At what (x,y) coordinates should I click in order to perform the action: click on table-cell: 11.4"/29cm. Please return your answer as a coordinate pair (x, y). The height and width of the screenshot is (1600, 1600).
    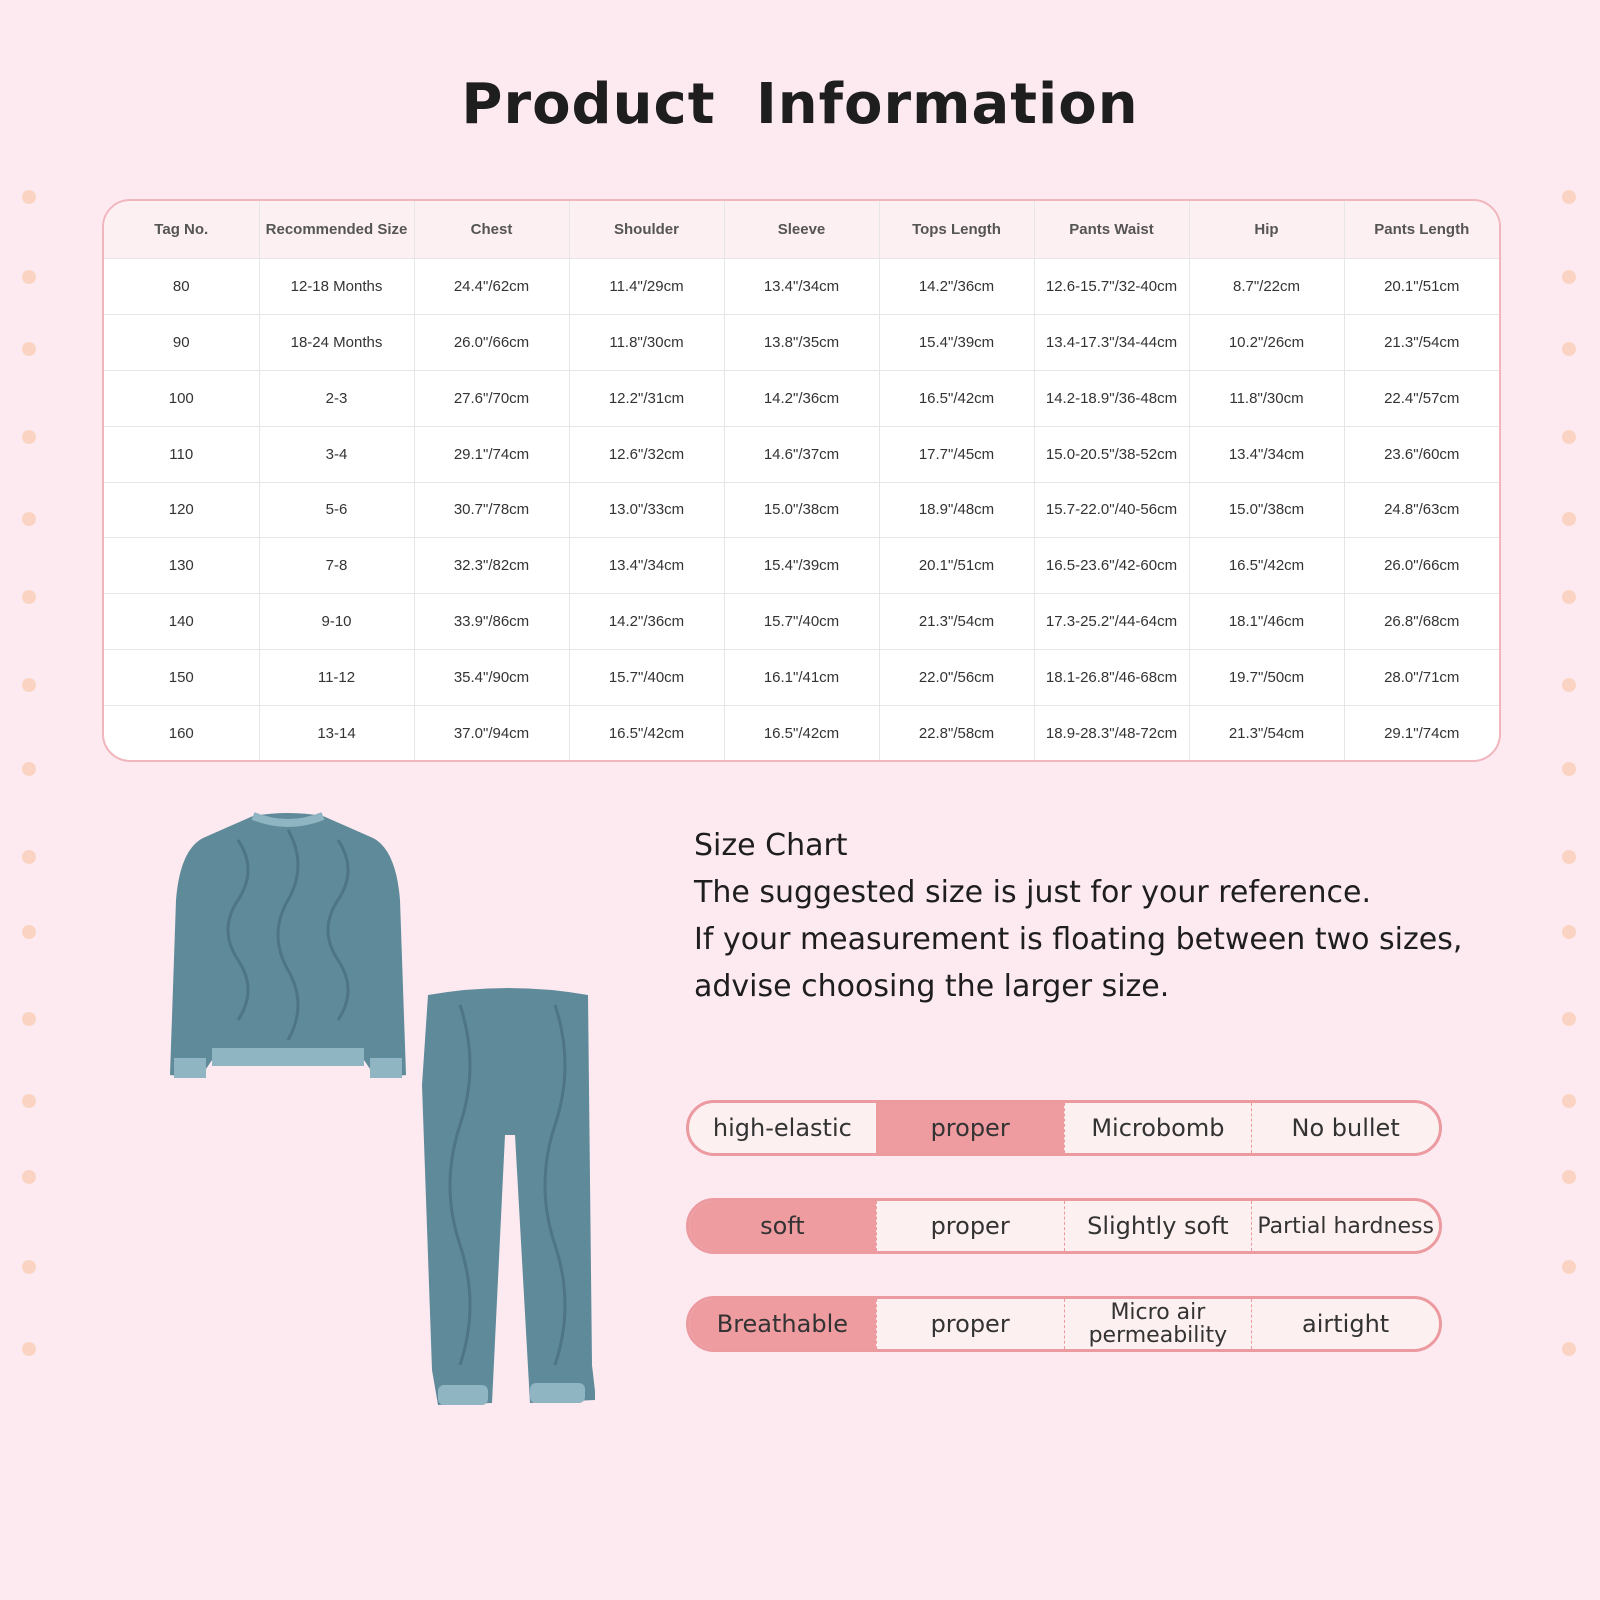
    Looking at the image, I should click on (646, 286).